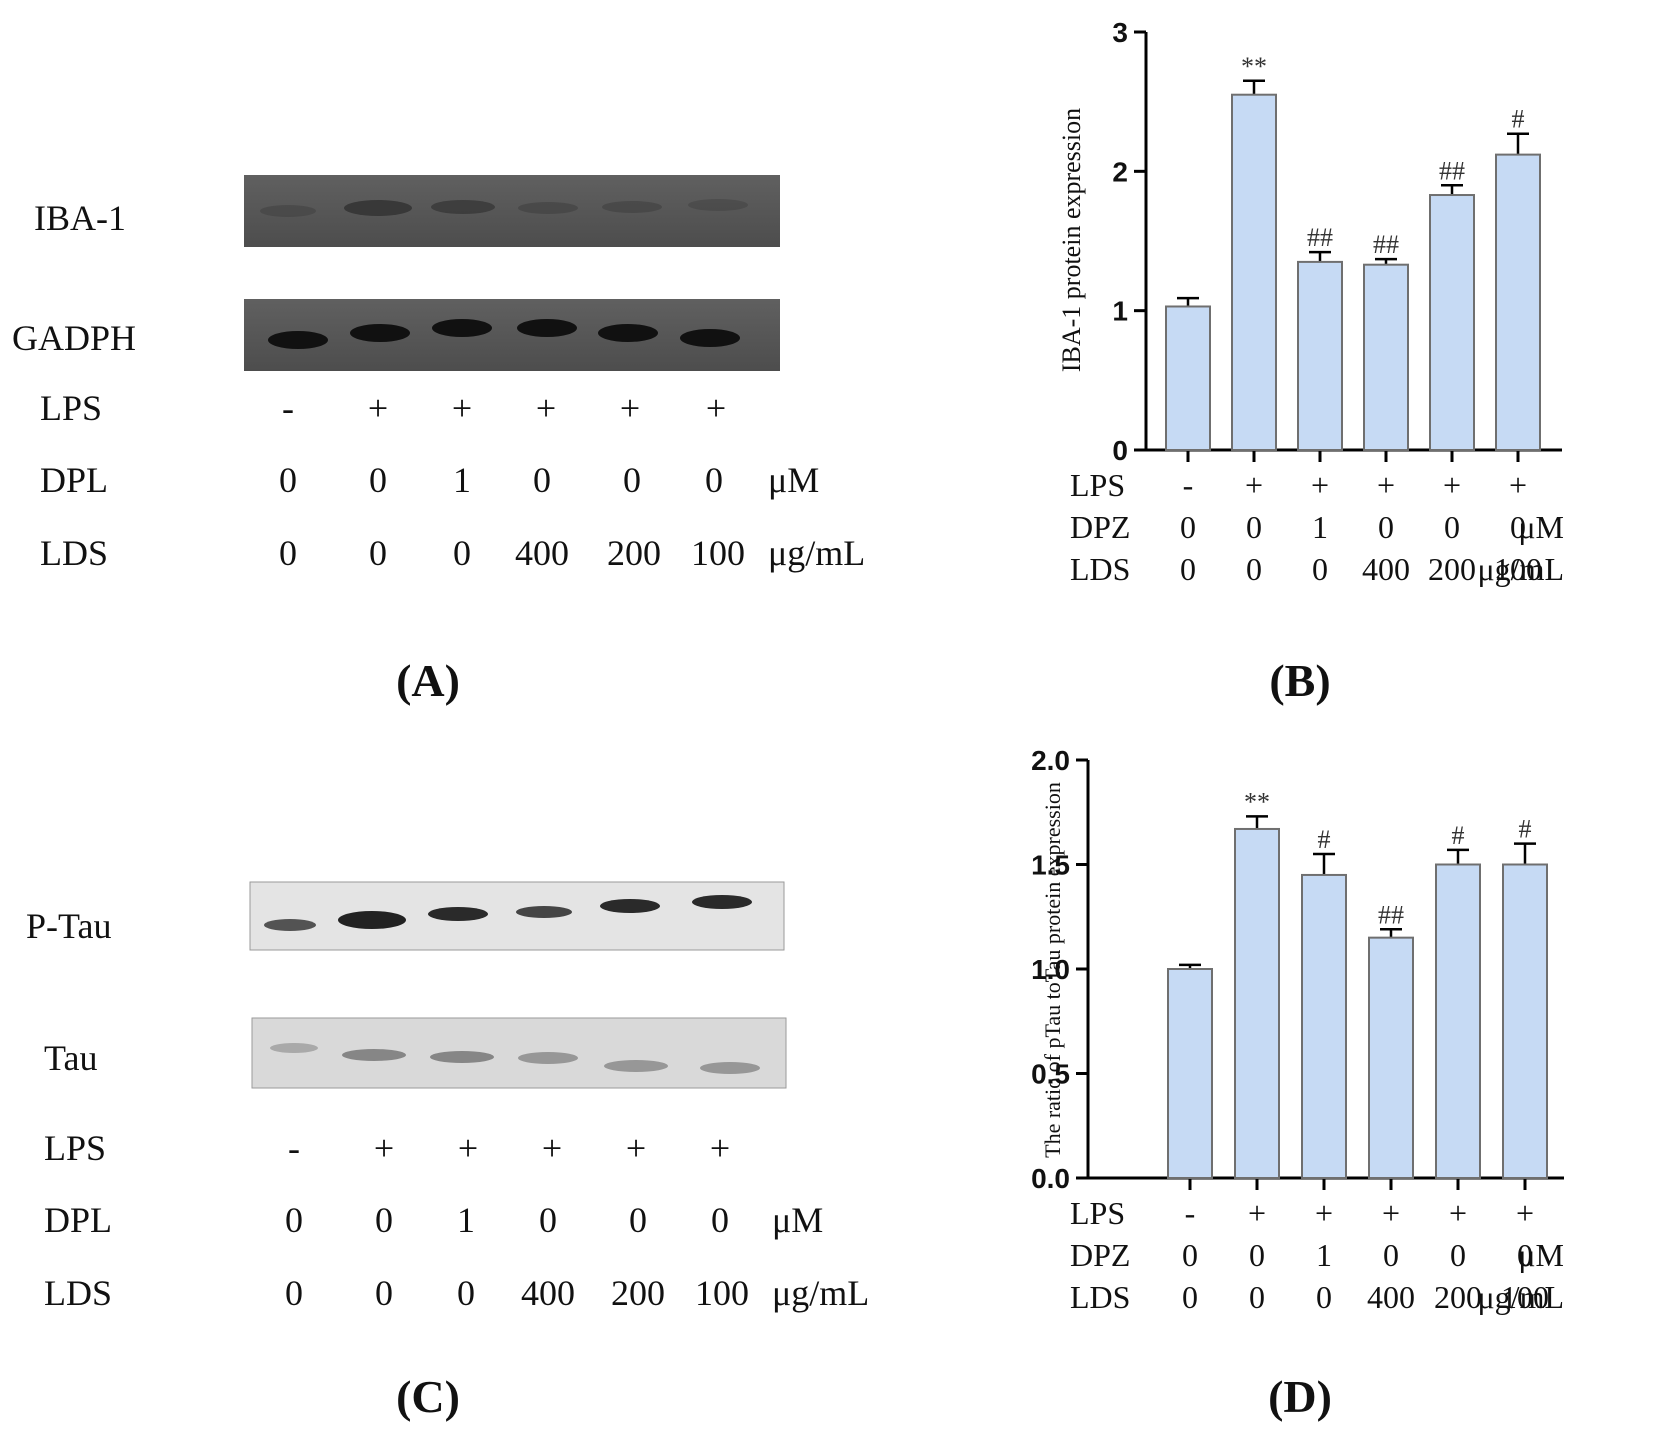 The height and width of the screenshot is (1451, 1668). I want to click on panel-caption: (D), so click(1300, 1396).